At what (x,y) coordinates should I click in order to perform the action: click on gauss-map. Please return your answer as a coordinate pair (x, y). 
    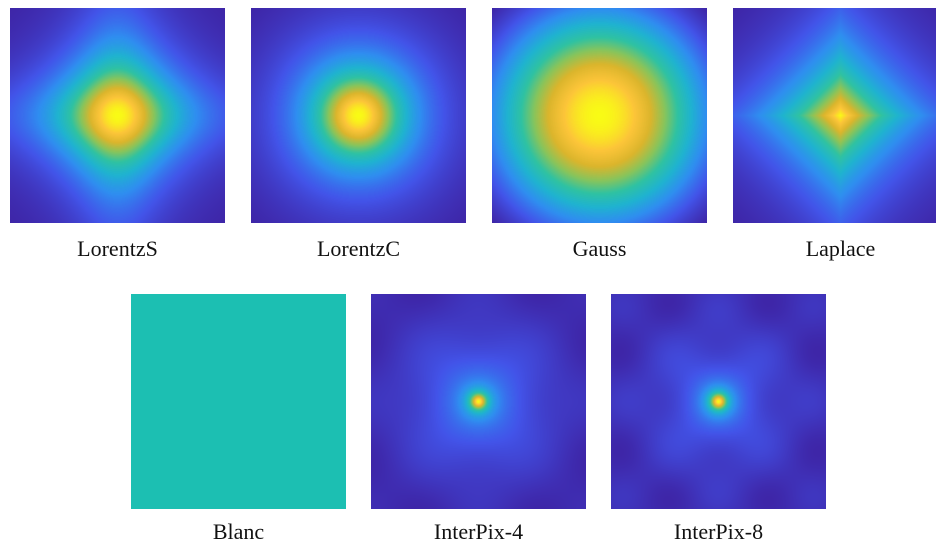
    Looking at the image, I should click on (599, 115).